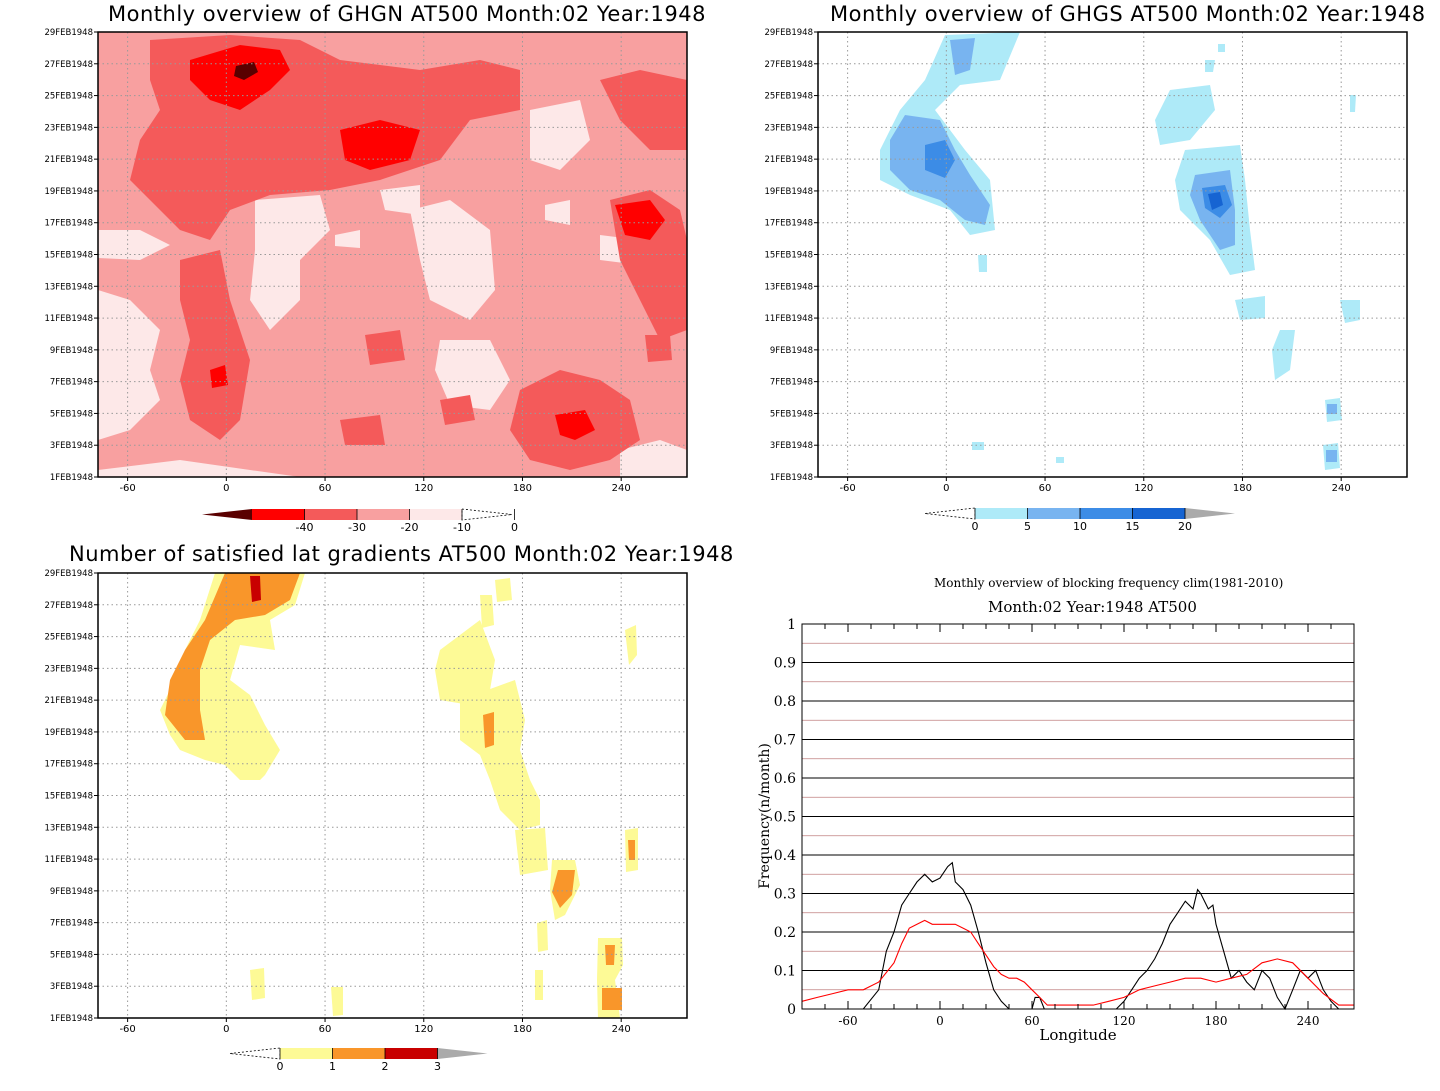 The height and width of the screenshot is (1091, 1440). I want to click on chart1-colorbar: -40 -30 -20 -10 0, so click(360, 521).